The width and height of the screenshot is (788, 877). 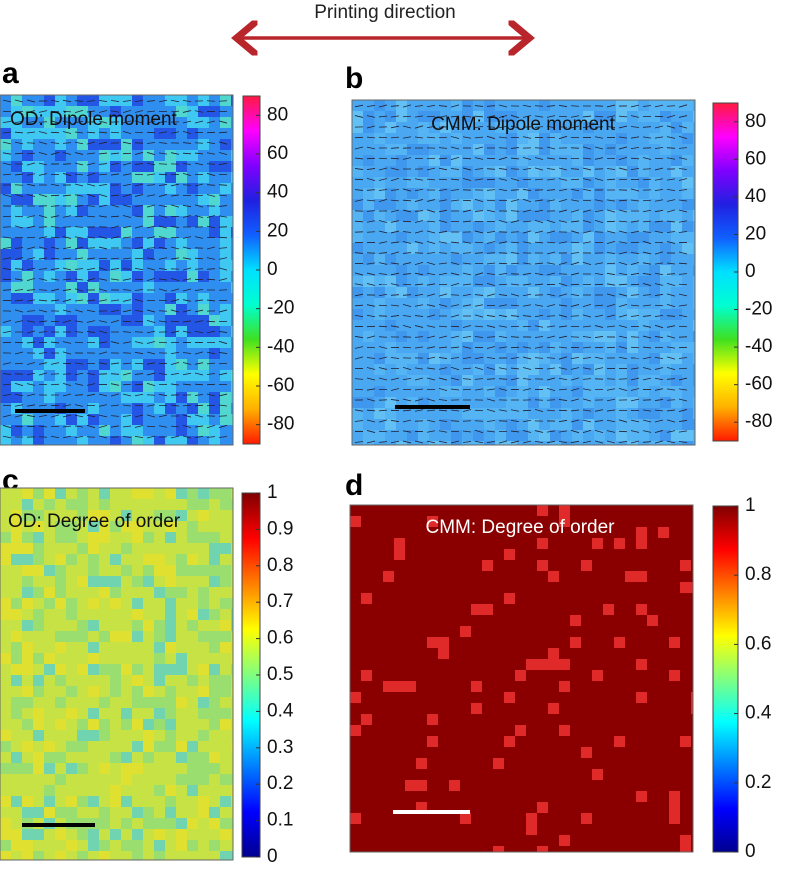 I want to click on panel-letter: b, so click(x=354, y=78).